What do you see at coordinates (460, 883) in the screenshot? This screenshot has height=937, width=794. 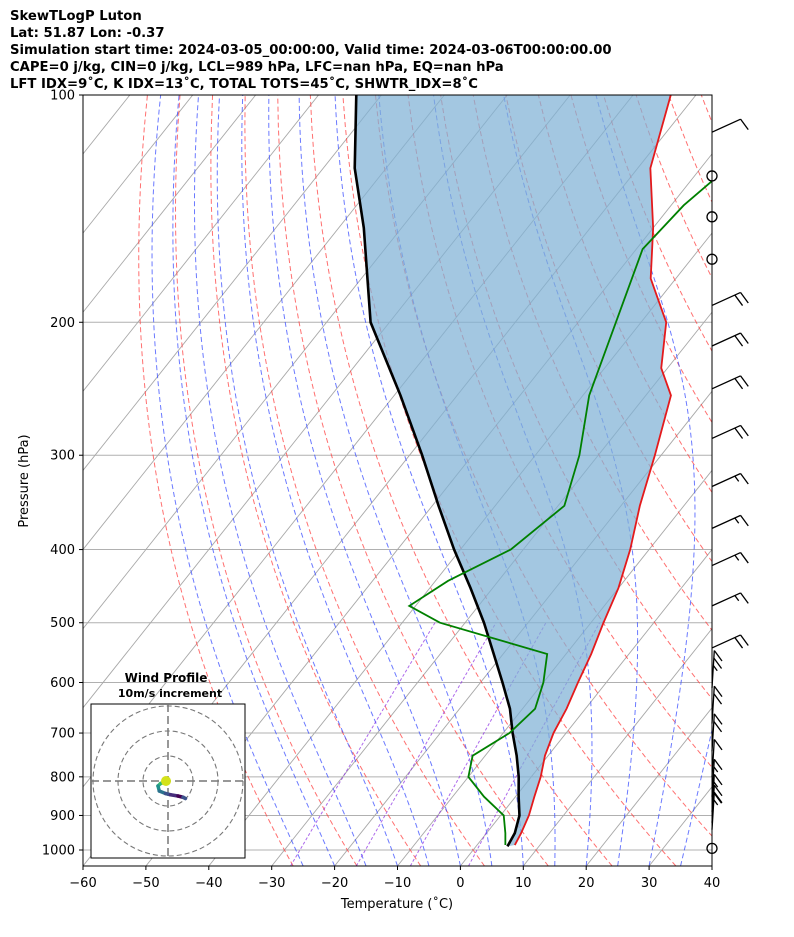 I see `x-tick-label: 0` at bounding box center [460, 883].